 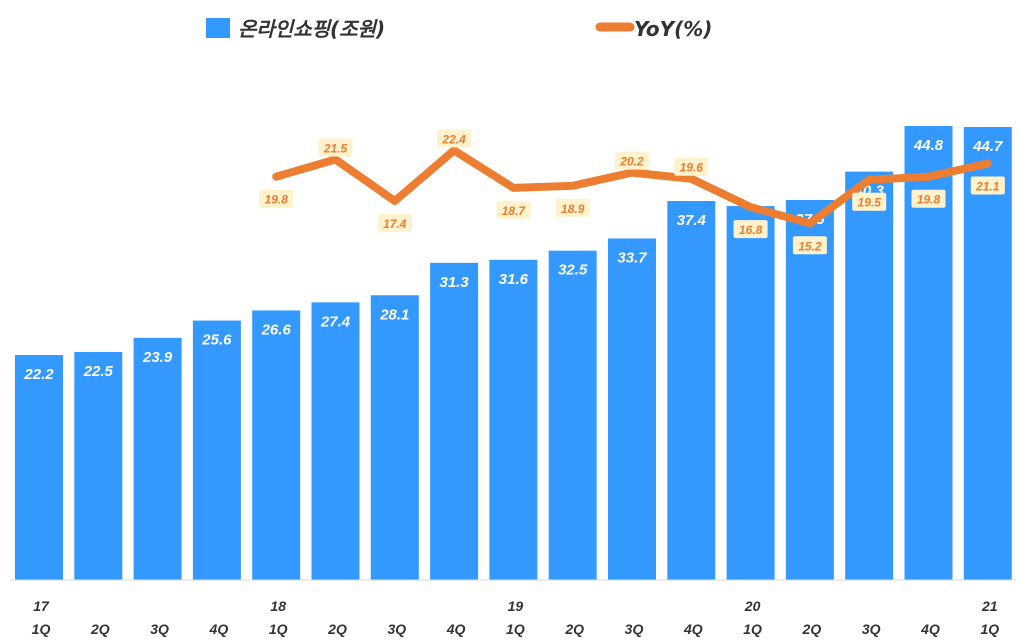 What do you see at coordinates (516, 606) in the screenshot?
I see `x-tick-year: 19` at bounding box center [516, 606].